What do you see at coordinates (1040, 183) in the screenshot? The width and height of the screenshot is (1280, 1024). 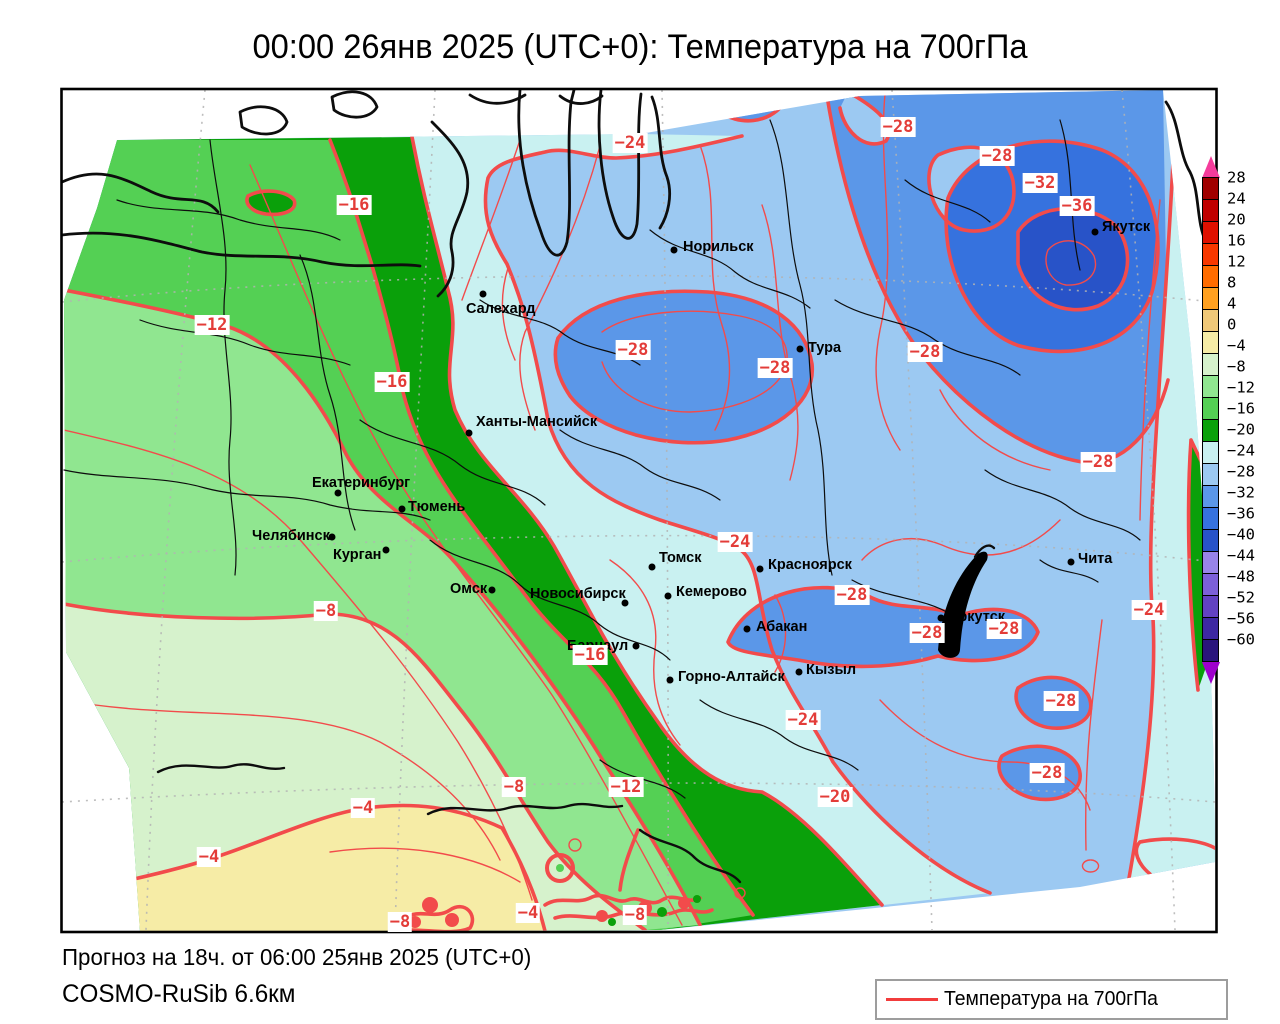 I see `contour-value-label: −32` at bounding box center [1040, 183].